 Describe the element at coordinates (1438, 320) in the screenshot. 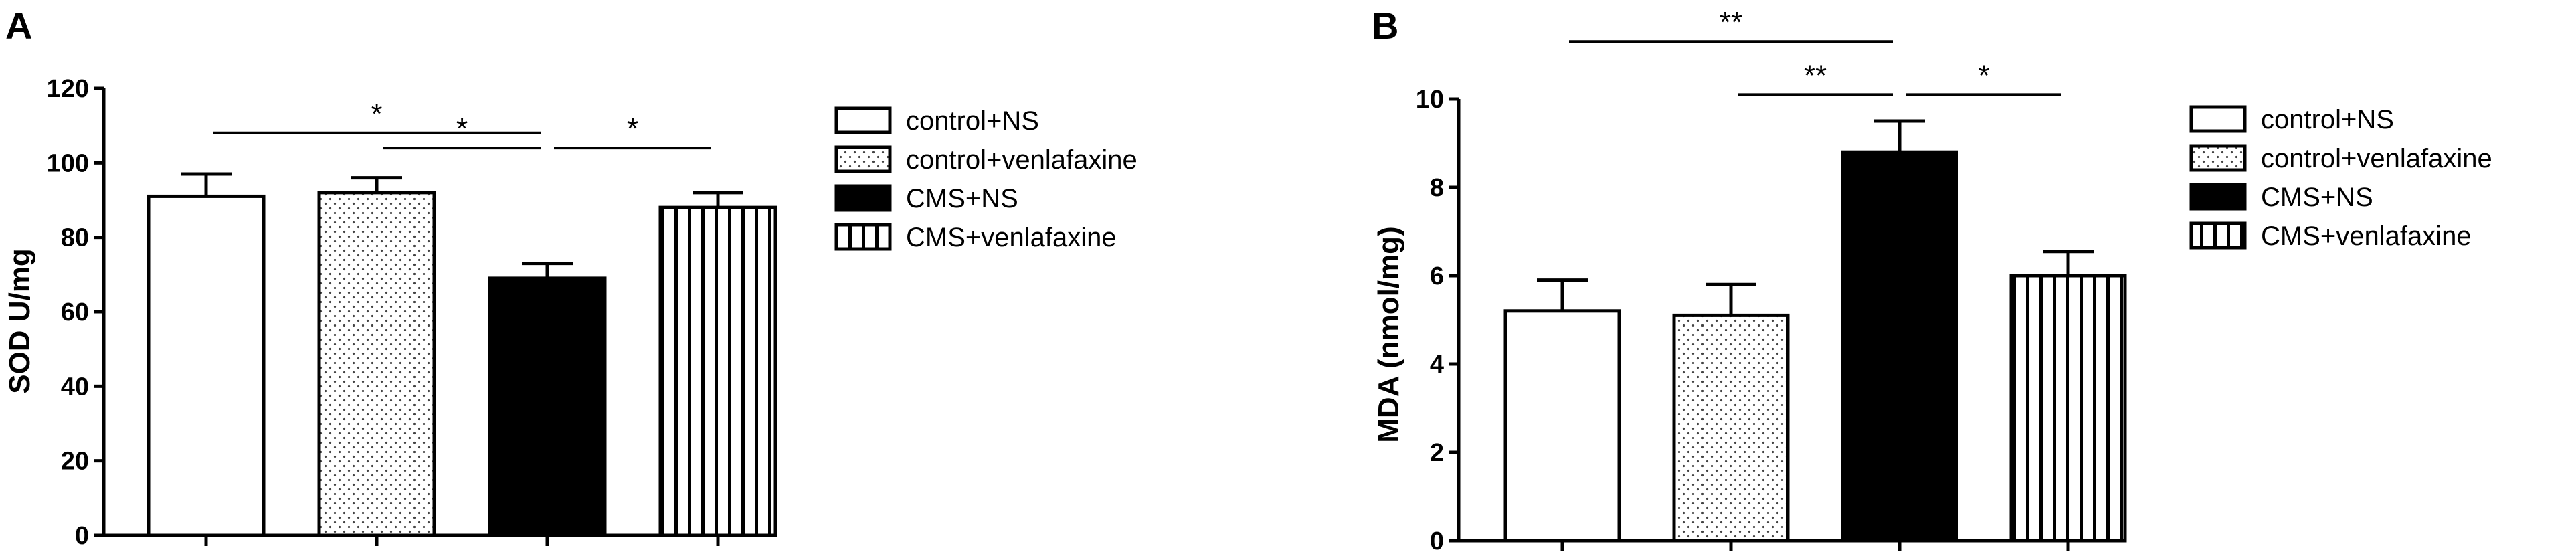

I see `y-axis-b: 0 2 4 6 8 10` at that location.